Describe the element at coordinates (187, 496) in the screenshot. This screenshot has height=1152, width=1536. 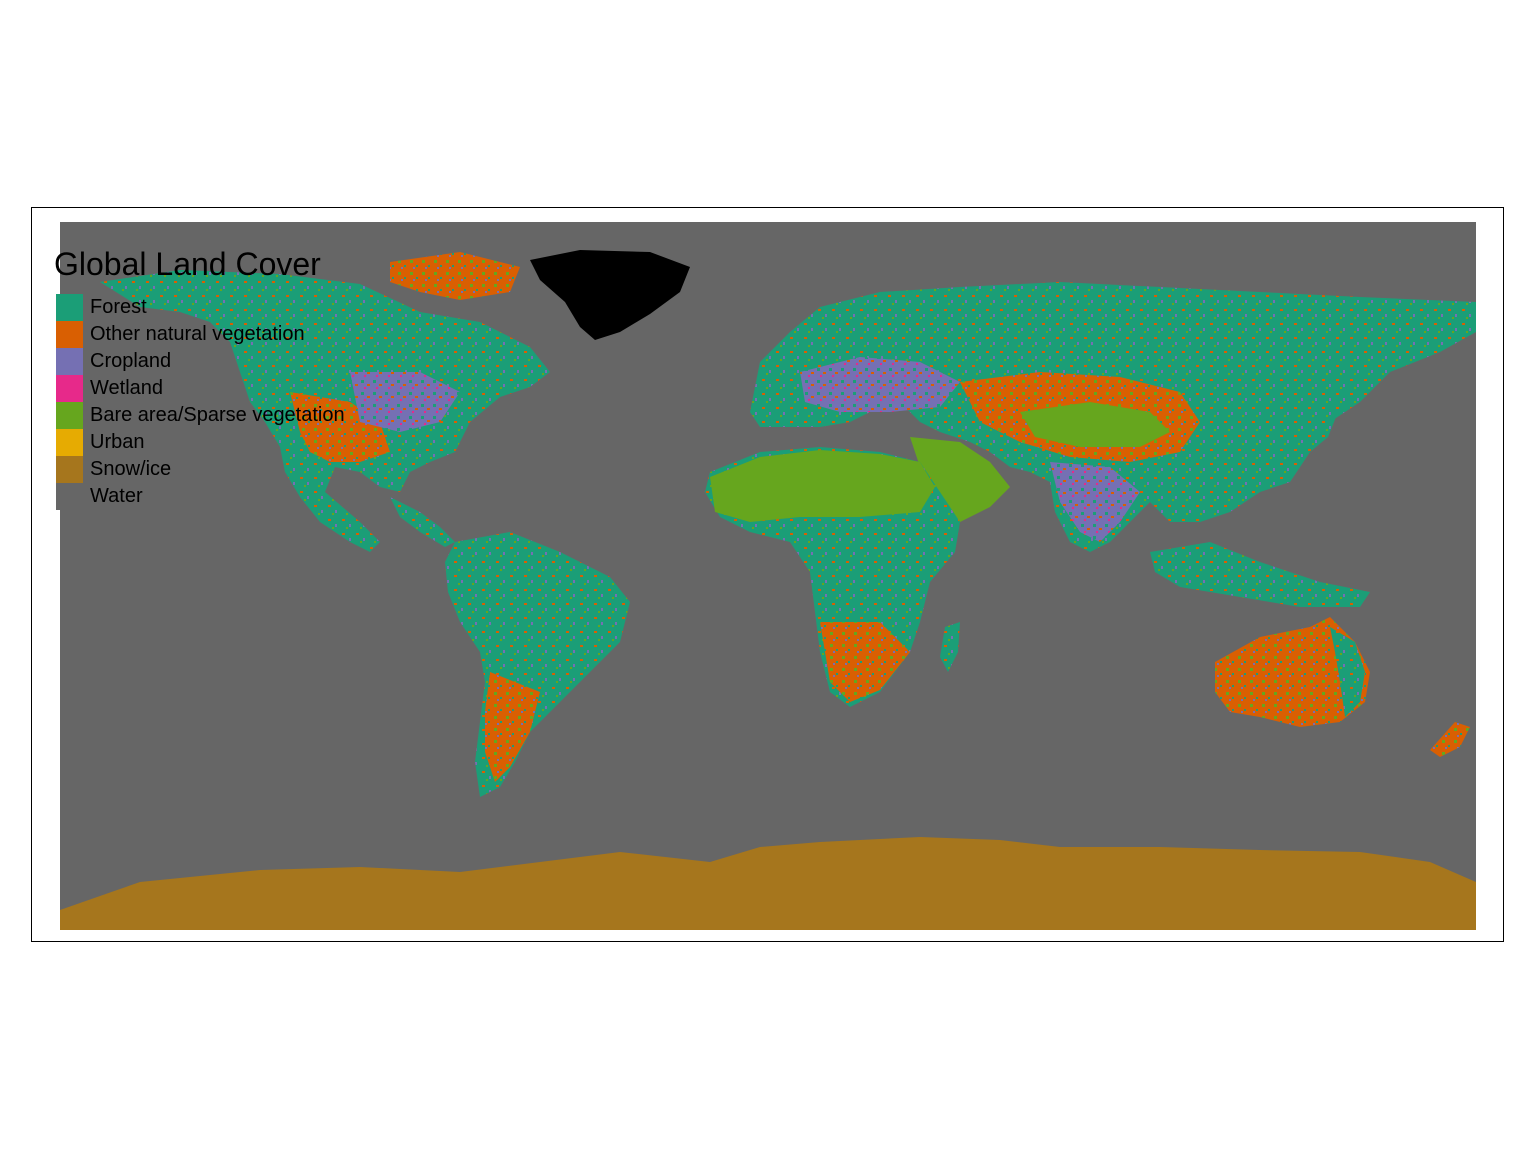
I see `legend-item-water: Water` at that location.